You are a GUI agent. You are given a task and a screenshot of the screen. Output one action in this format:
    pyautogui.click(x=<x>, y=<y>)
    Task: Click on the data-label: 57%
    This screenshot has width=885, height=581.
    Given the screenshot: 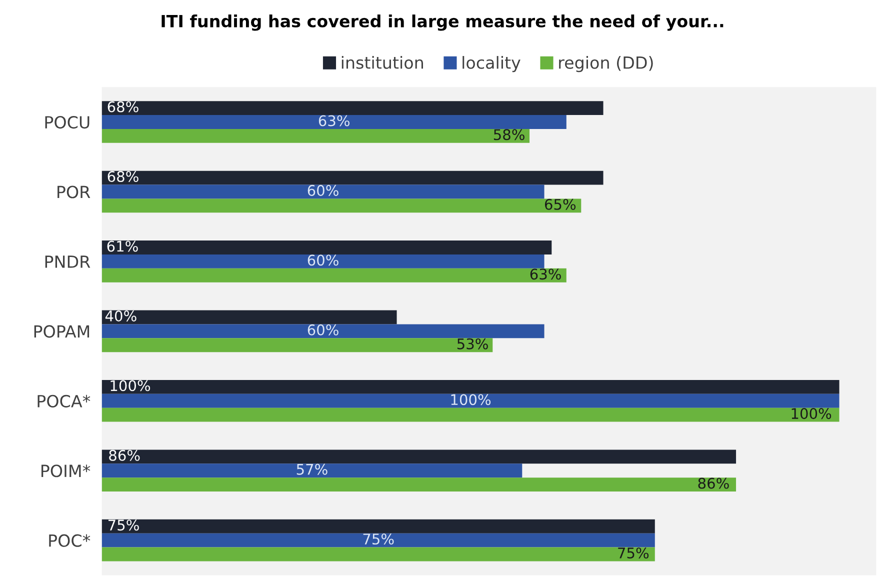 What is the action you would take?
    pyautogui.click(x=312, y=469)
    